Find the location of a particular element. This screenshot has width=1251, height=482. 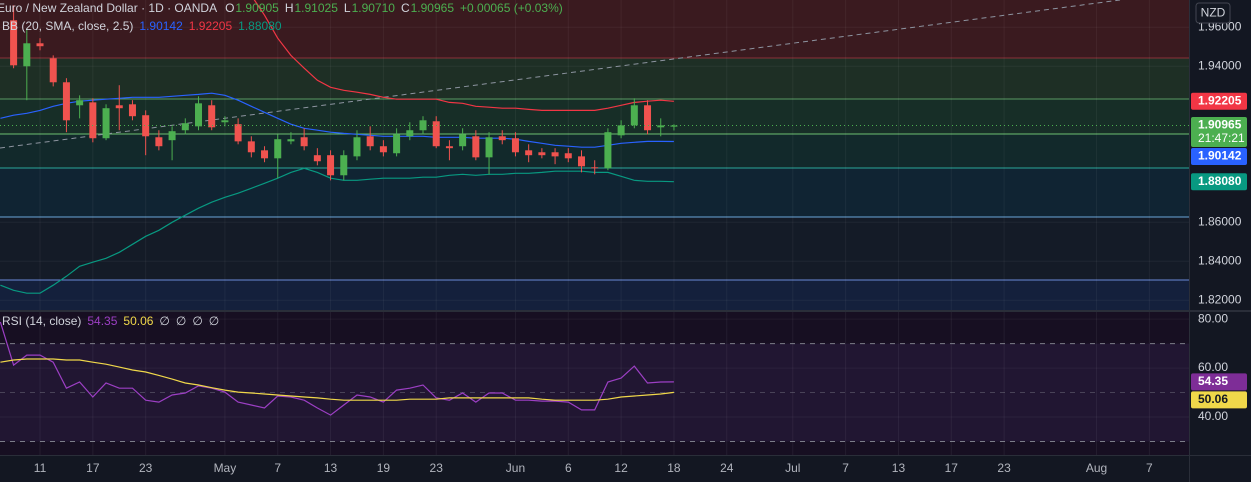

y-tick-label: 1.84000 is located at coordinates (1220, 260).